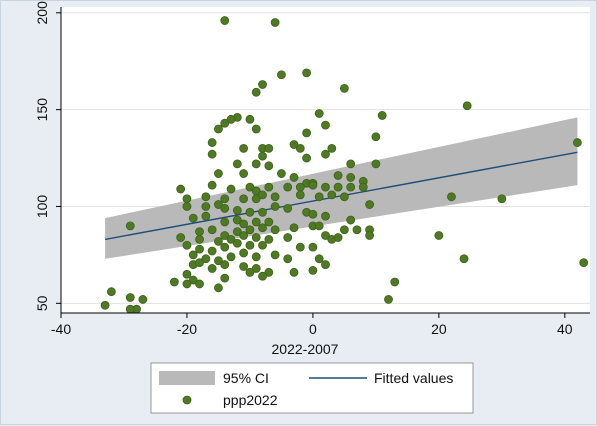 Image resolution: width=597 pixels, height=426 pixels. I want to click on x-tick-label: -40, so click(61, 329).